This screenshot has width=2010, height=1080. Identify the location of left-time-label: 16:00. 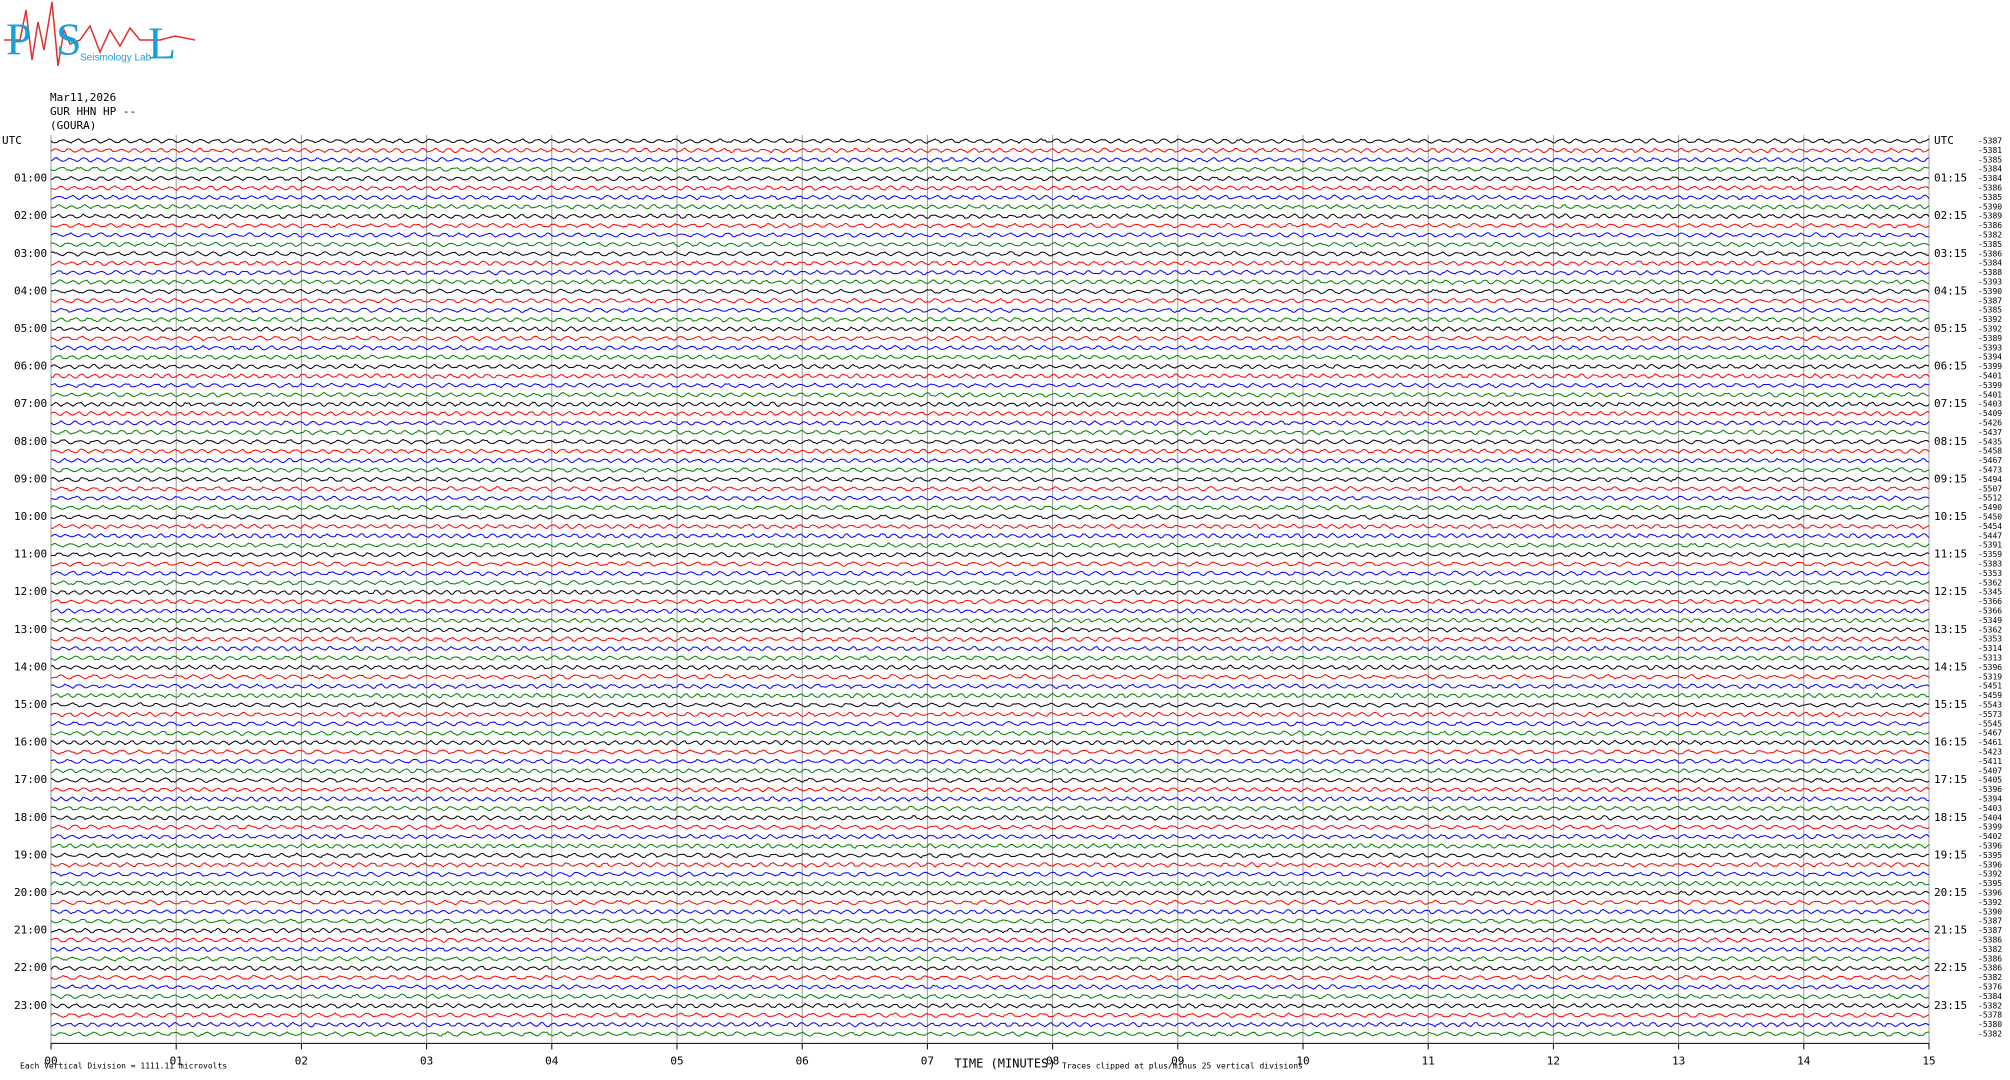
(30, 742).